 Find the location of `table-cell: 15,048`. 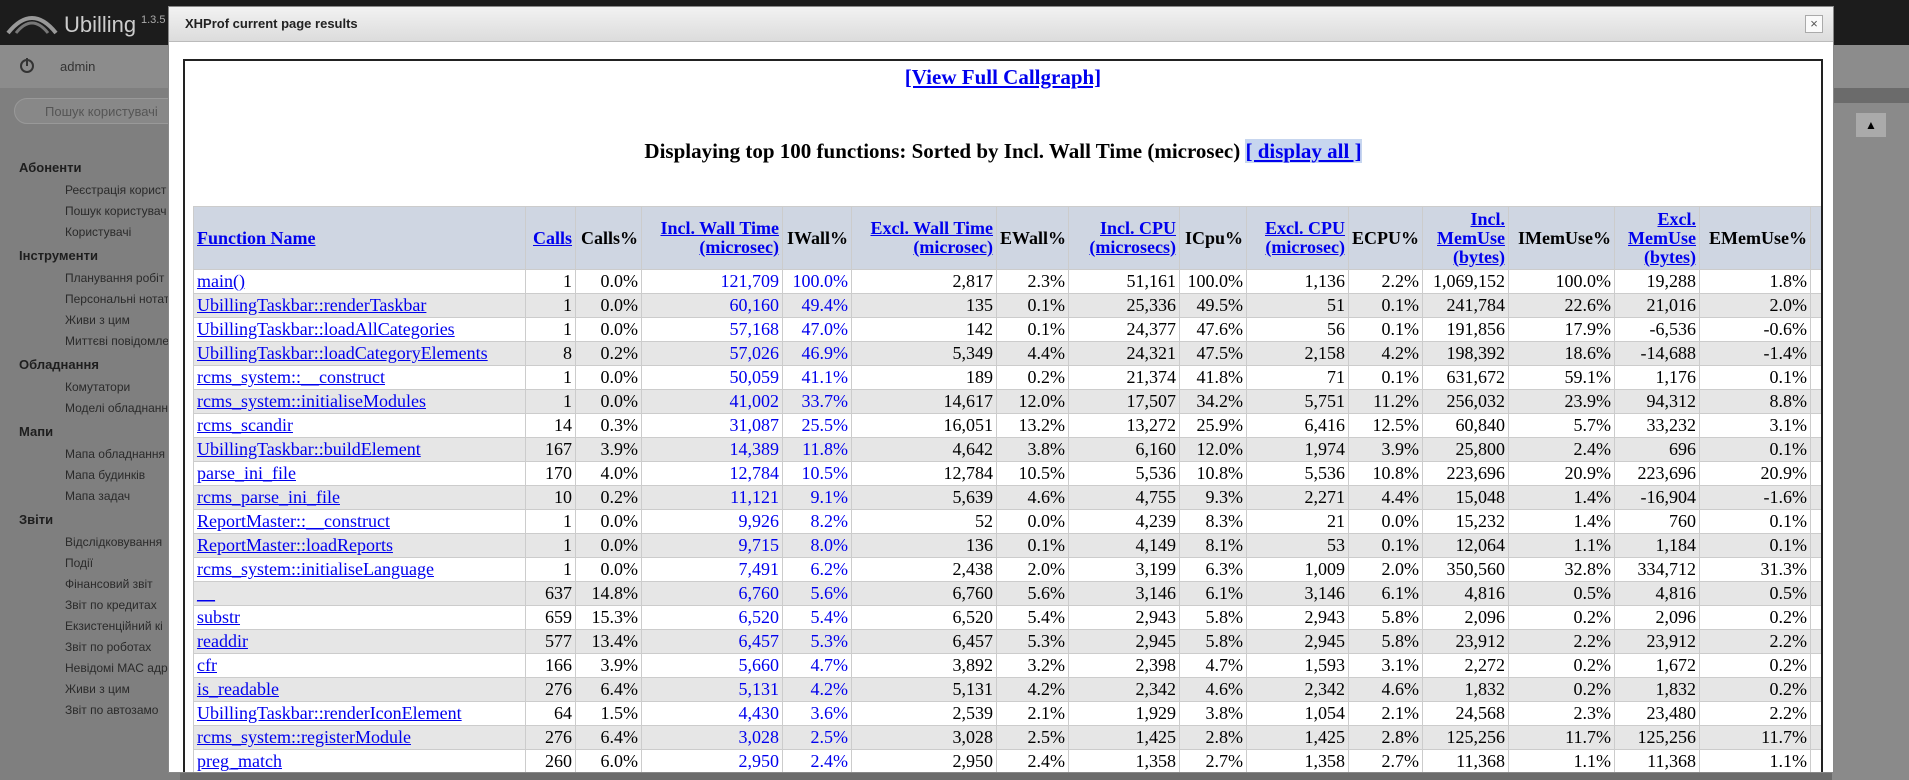

table-cell: 15,048 is located at coordinates (1465, 497).